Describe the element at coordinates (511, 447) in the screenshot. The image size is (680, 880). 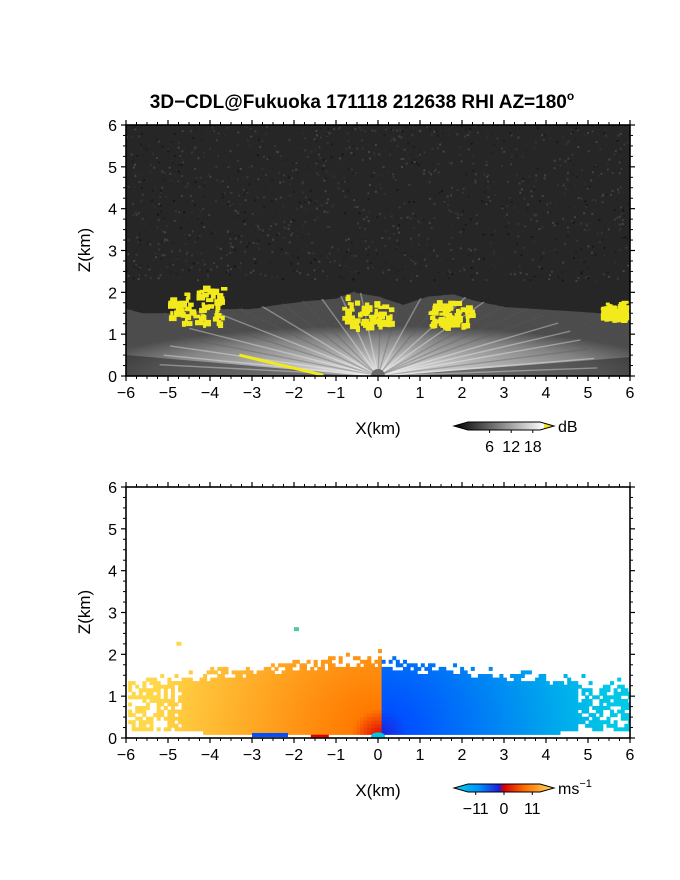
I see `reflectivity-colorbar-tick-label: 12` at that location.